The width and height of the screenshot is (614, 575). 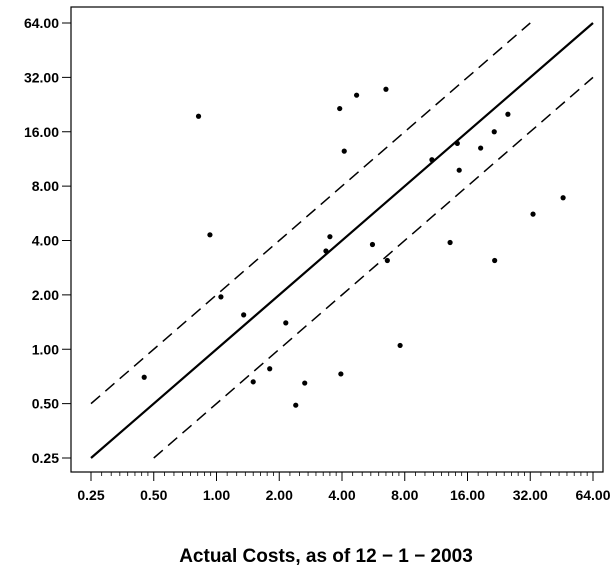 What do you see at coordinates (467, 495) in the screenshot?
I see `x-tick-label: 16.00` at bounding box center [467, 495].